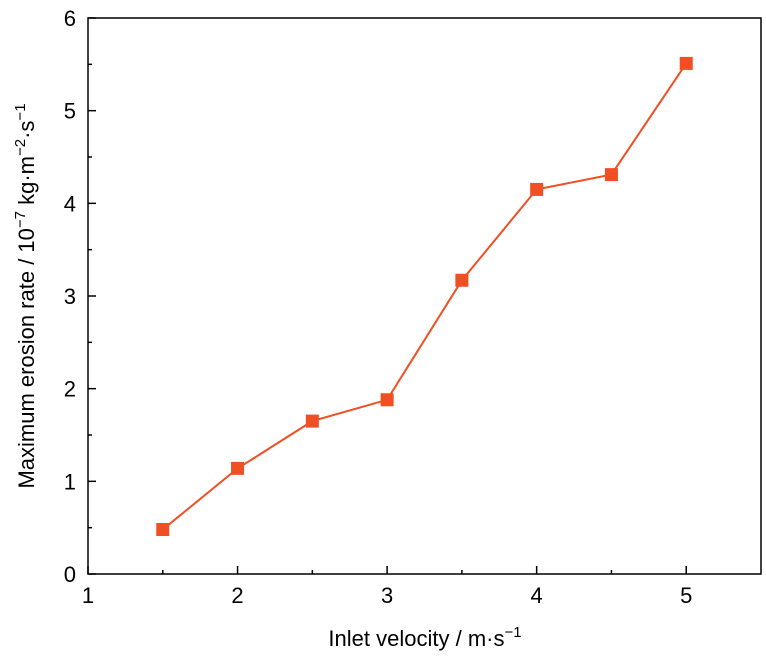 Image resolution: width=766 pixels, height=656 pixels. Describe the element at coordinates (686, 595) in the screenshot. I see `x-tick-label: 5` at that location.